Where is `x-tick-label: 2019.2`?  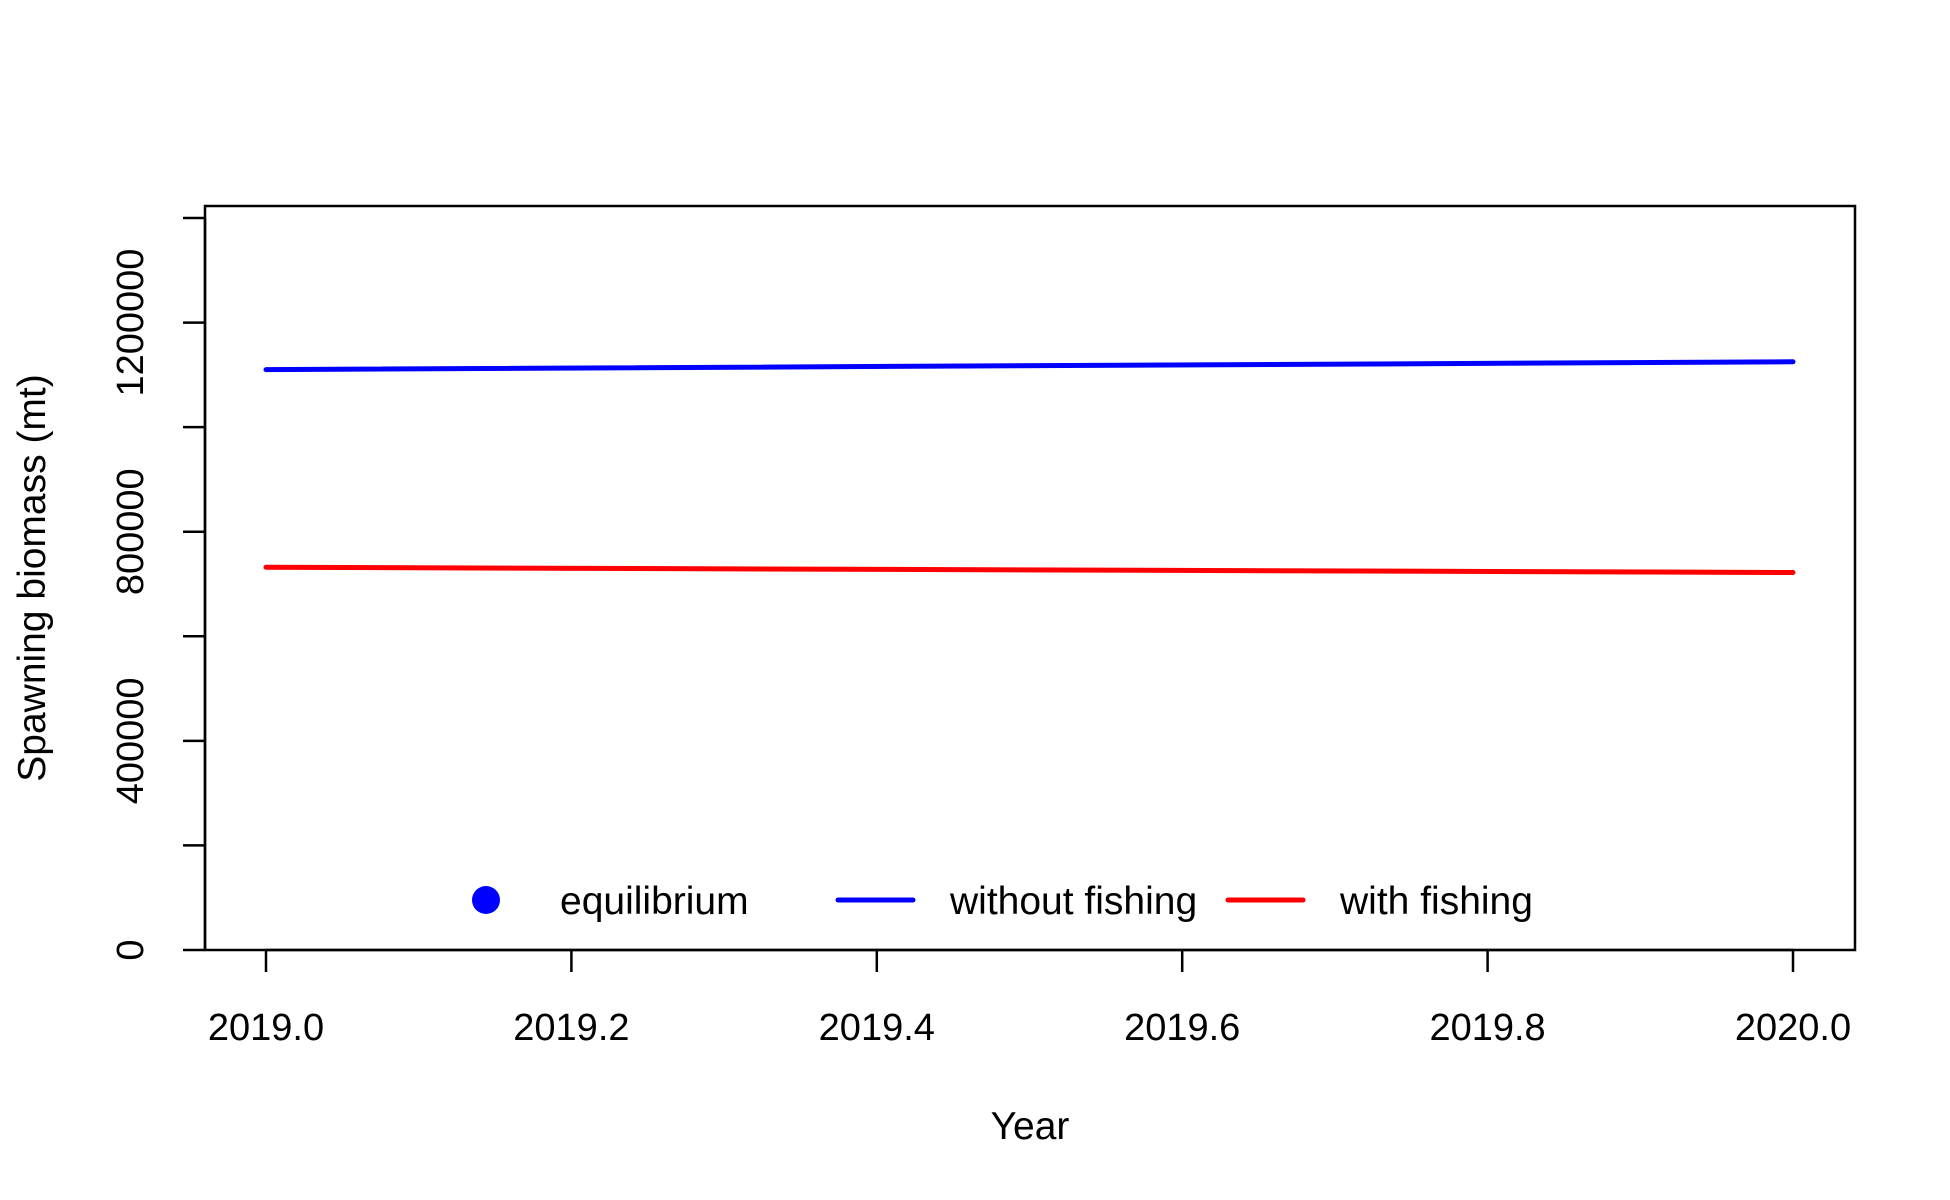
x-tick-label: 2019.2 is located at coordinates (571, 1028).